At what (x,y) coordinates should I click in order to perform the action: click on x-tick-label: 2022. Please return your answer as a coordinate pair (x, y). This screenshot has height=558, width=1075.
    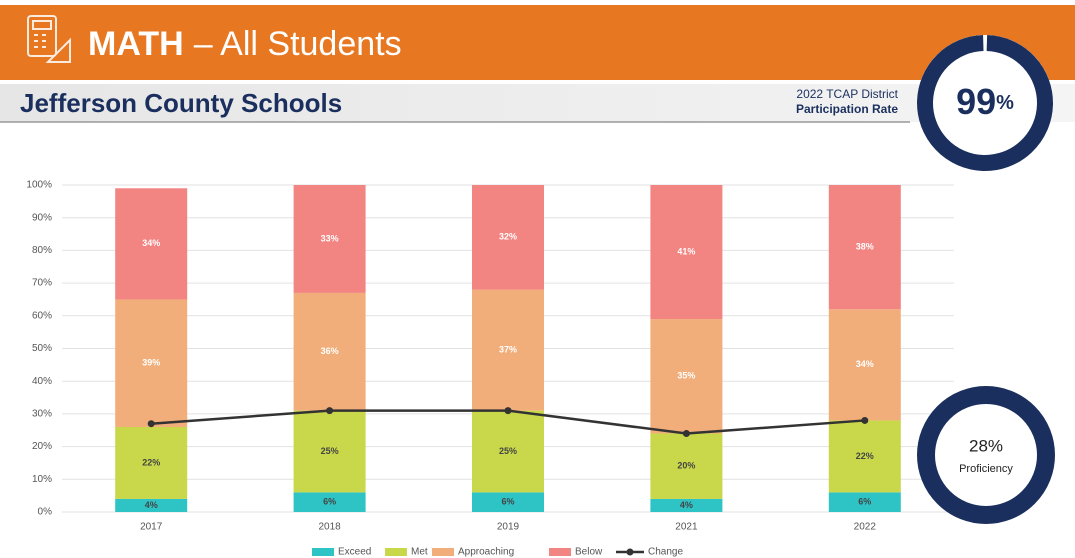
    Looking at the image, I should click on (865, 527).